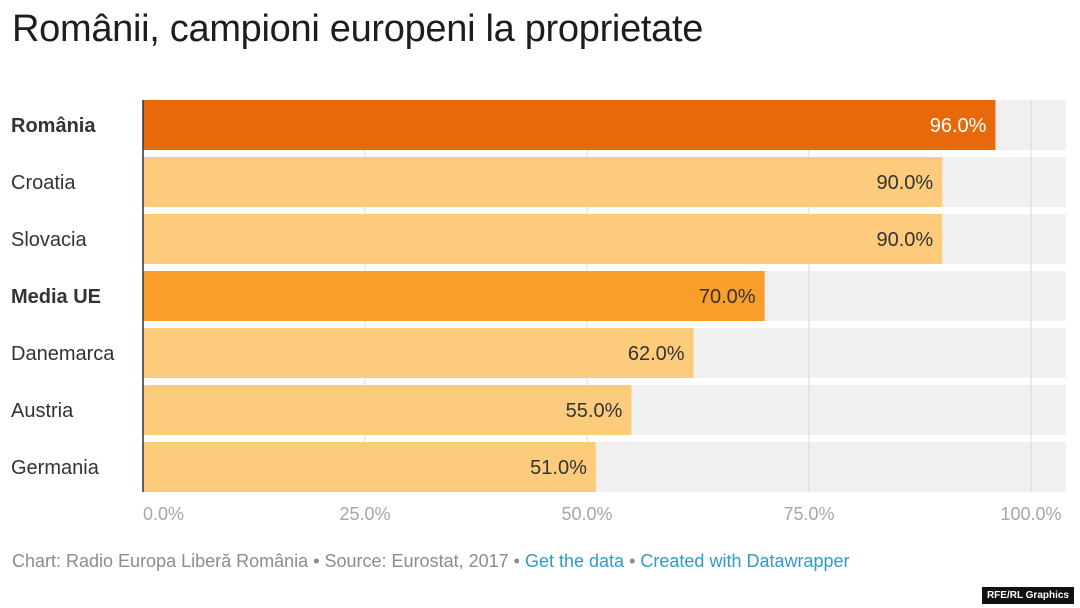 This screenshot has width=1080, height=608. What do you see at coordinates (1027, 595) in the screenshot?
I see `rferl-graphics-badge: RFE/RL Graphics` at bounding box center [1027, 595].